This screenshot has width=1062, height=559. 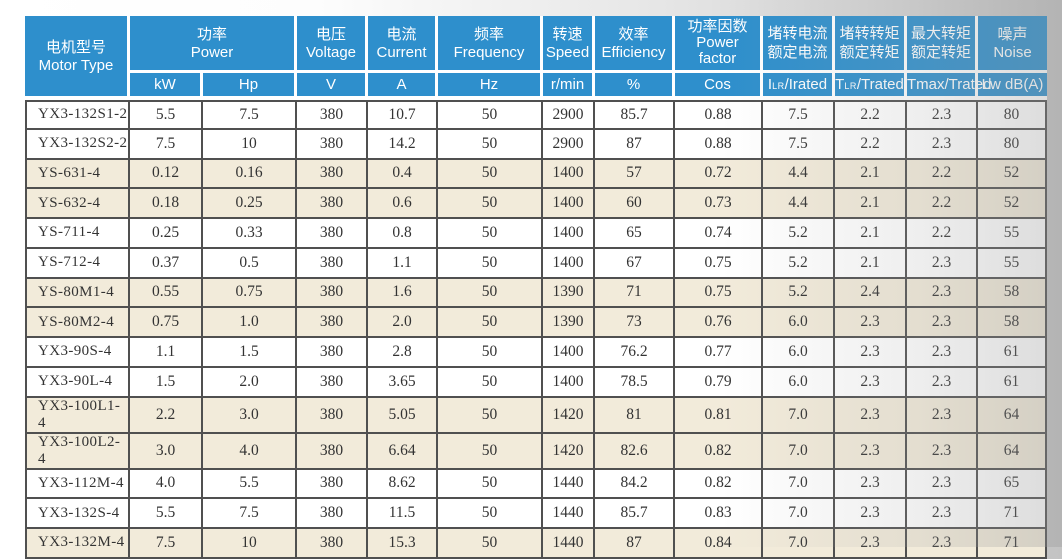 I want to click on cell-efficiency: 65, so click(x=635, y=234).